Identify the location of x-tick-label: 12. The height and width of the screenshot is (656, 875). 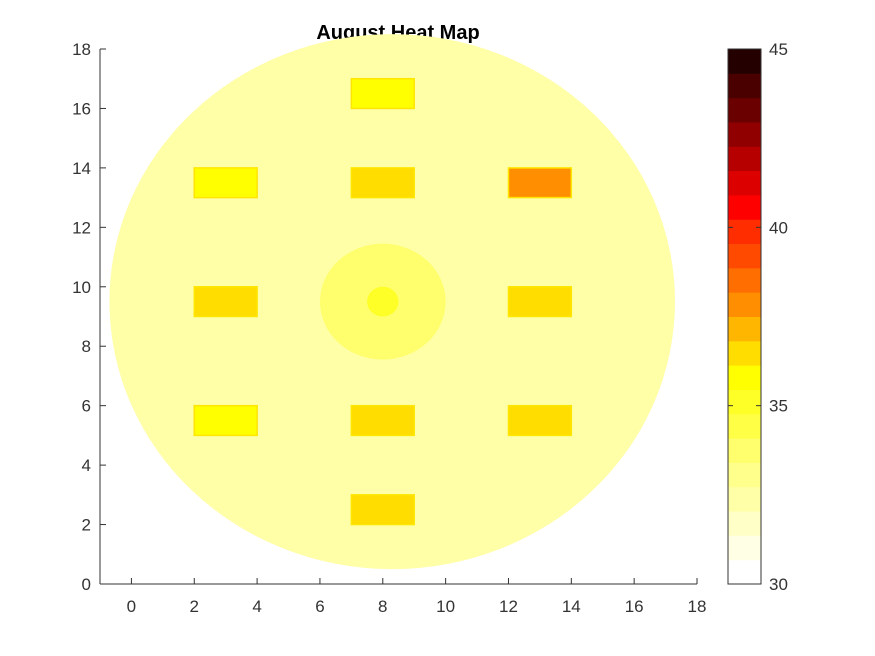
(508, 606).